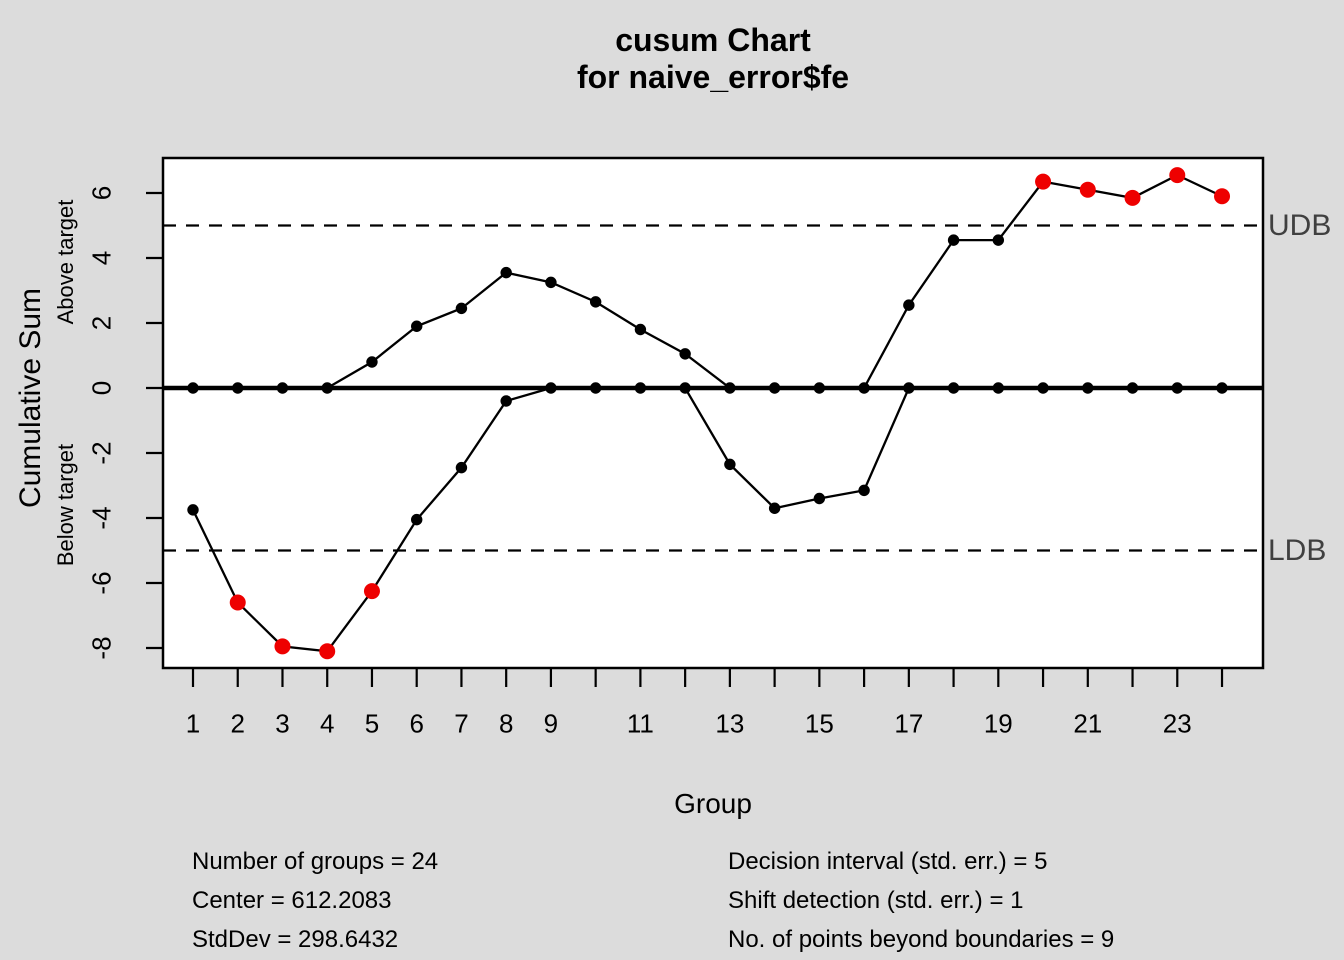 This screenshot has height=960, width=1344. Describe the element at coordinates (65, 505) in the screenshot. I see `below-target-label: Below target` at that location.